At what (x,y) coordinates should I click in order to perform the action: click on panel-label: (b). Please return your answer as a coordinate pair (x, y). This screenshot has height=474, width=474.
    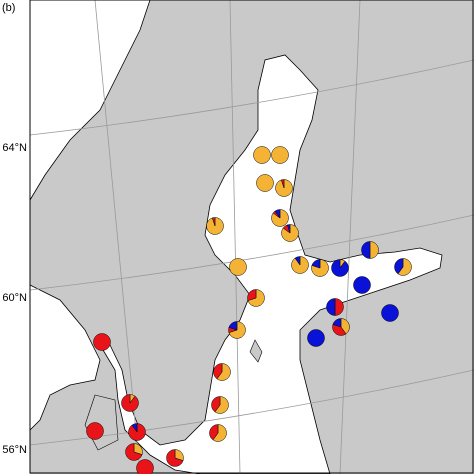
    Looking at the image, I should click on (8, 8).